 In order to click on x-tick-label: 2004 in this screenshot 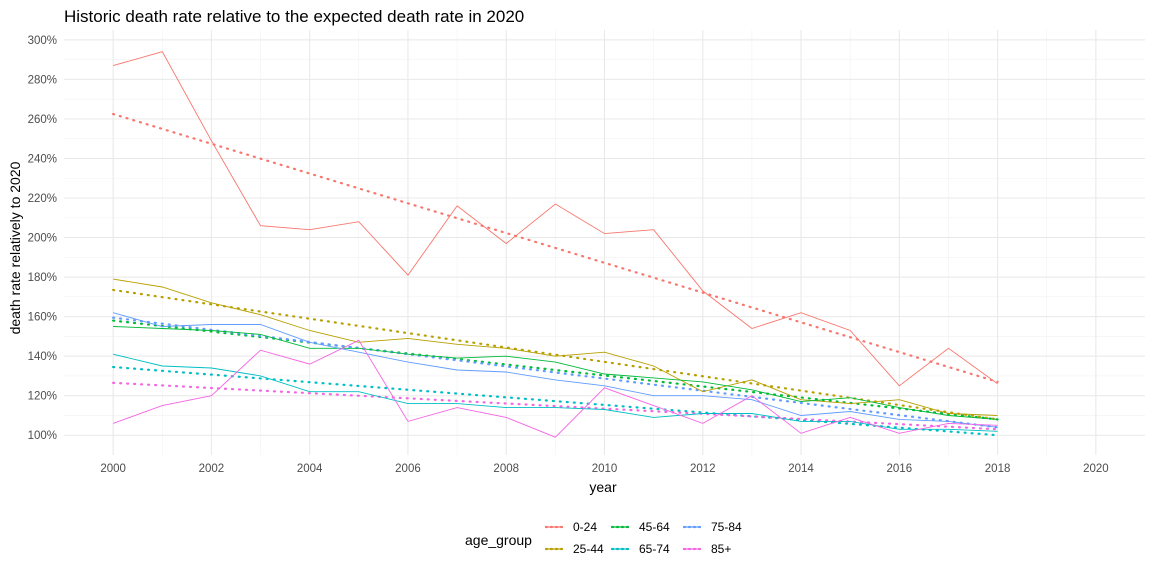, I will do `click(310, 469)`.